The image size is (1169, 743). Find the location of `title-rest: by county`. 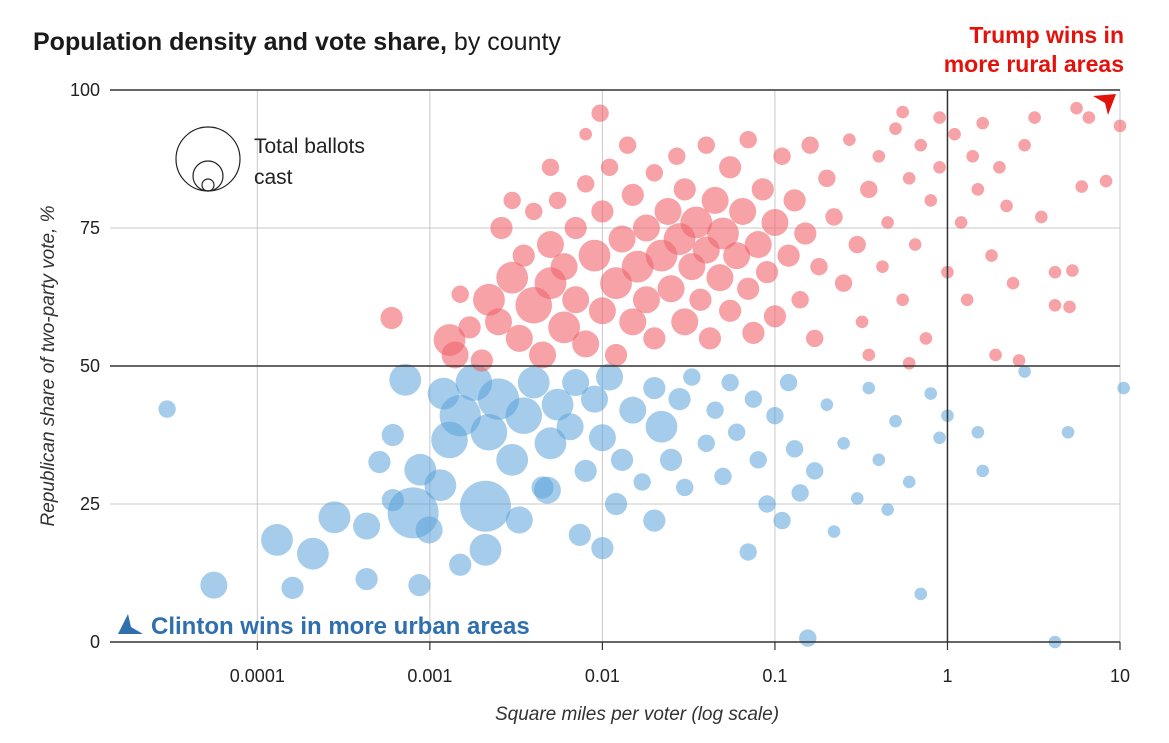

title-rest: by county is located at coordinates (504, 42).